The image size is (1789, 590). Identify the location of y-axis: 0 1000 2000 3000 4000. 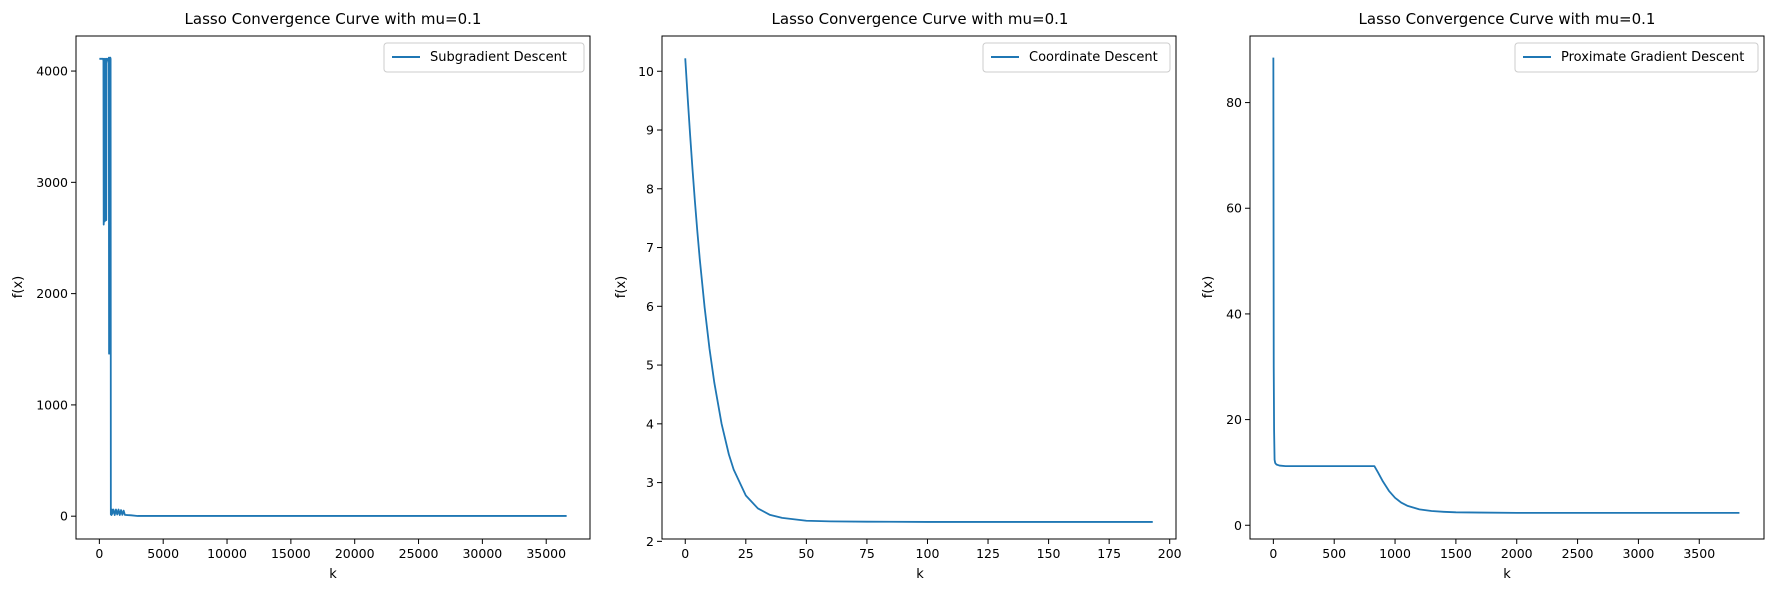
(56, 294).